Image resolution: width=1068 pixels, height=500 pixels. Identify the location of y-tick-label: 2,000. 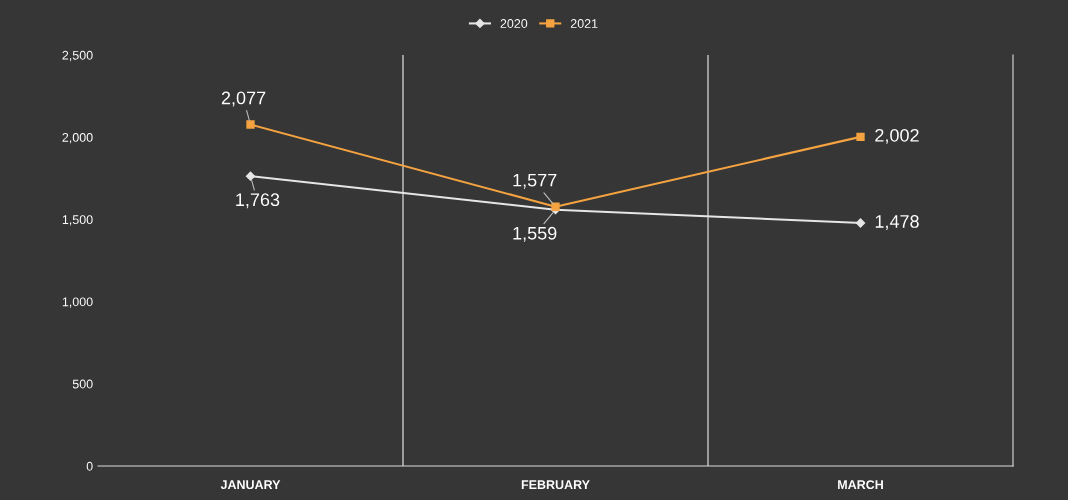
(77, 138).